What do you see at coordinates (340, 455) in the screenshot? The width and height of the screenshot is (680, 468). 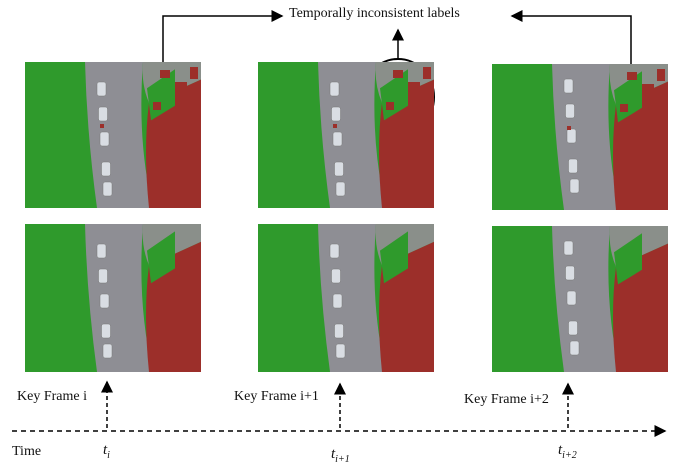 I see `time-mark-2: ti+1` at bounding box center [340, 455].